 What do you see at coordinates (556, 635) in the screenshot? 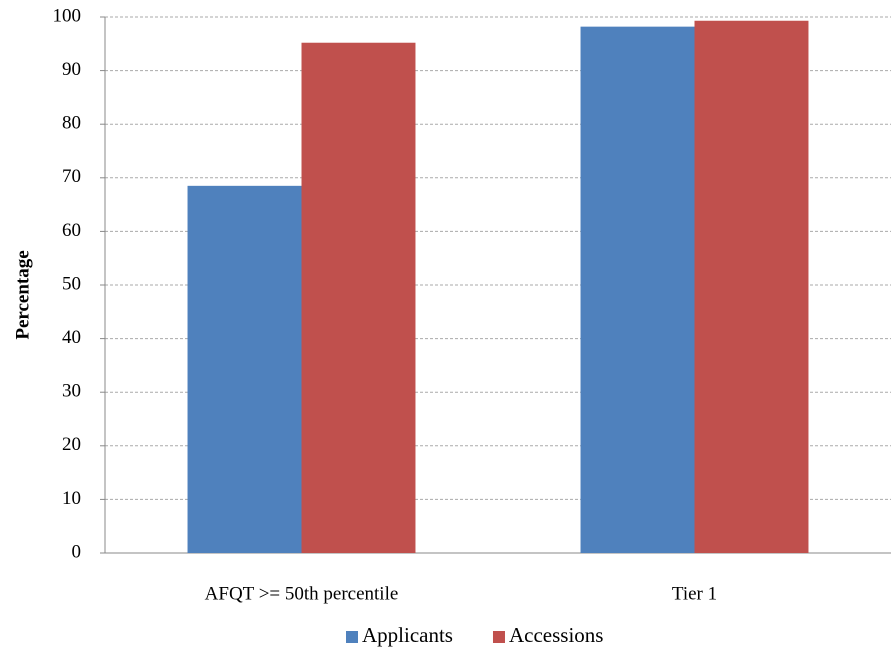
I see `legend-label: Accessions` at bounding box center [556, 635].